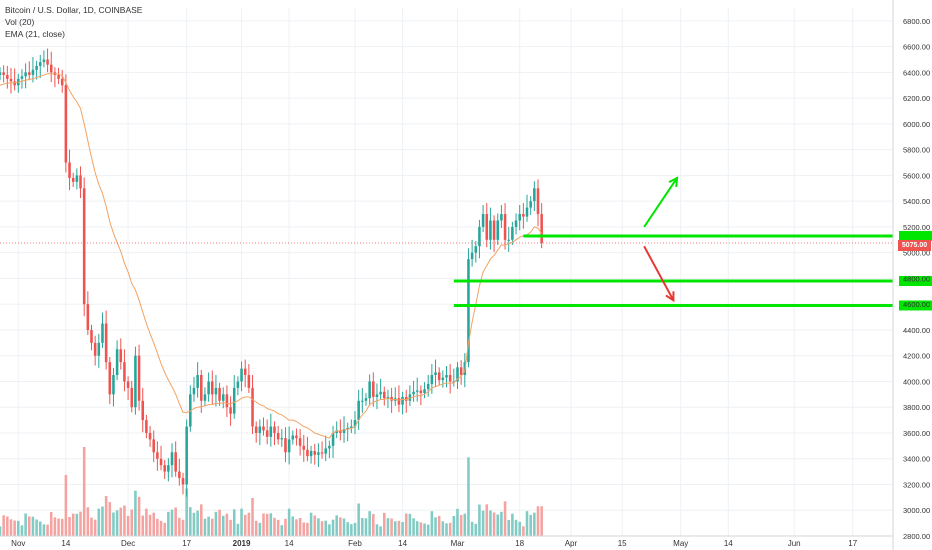  What do you see at coordinates (661, 239) in the screenshot?
I see `drawn-arrows` at bounding box center [661, 239].